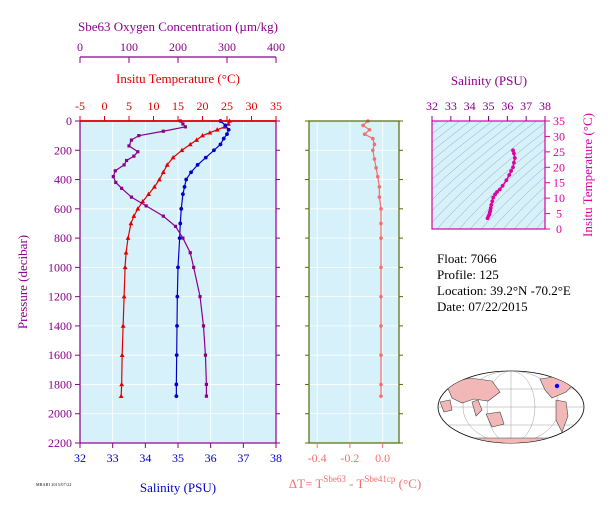 This screenshot has height=507, width=616. I want to click on pressure-axis-label: Pressure (decibar), so click(22, 282).